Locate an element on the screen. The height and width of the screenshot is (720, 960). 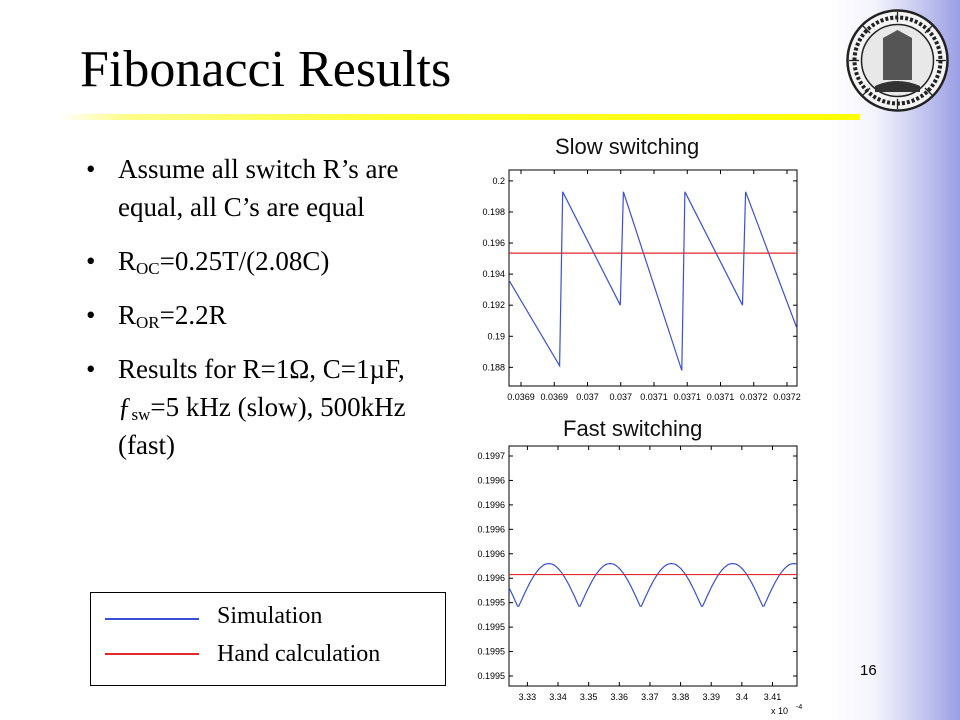
x-exponent-power: -4 is located at coordinates (799, 707).